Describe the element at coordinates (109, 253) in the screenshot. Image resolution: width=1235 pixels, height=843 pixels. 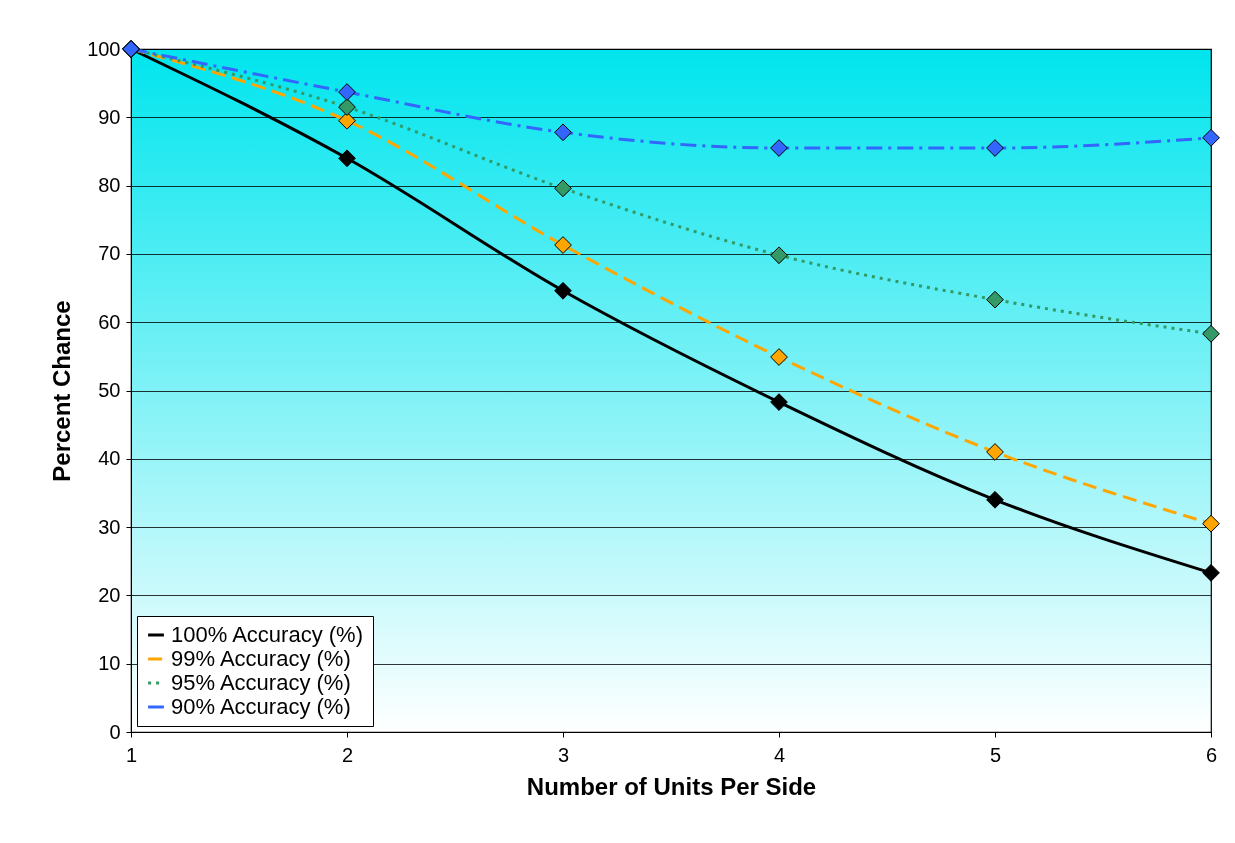
I see `y-tick-label: 70` at that location.